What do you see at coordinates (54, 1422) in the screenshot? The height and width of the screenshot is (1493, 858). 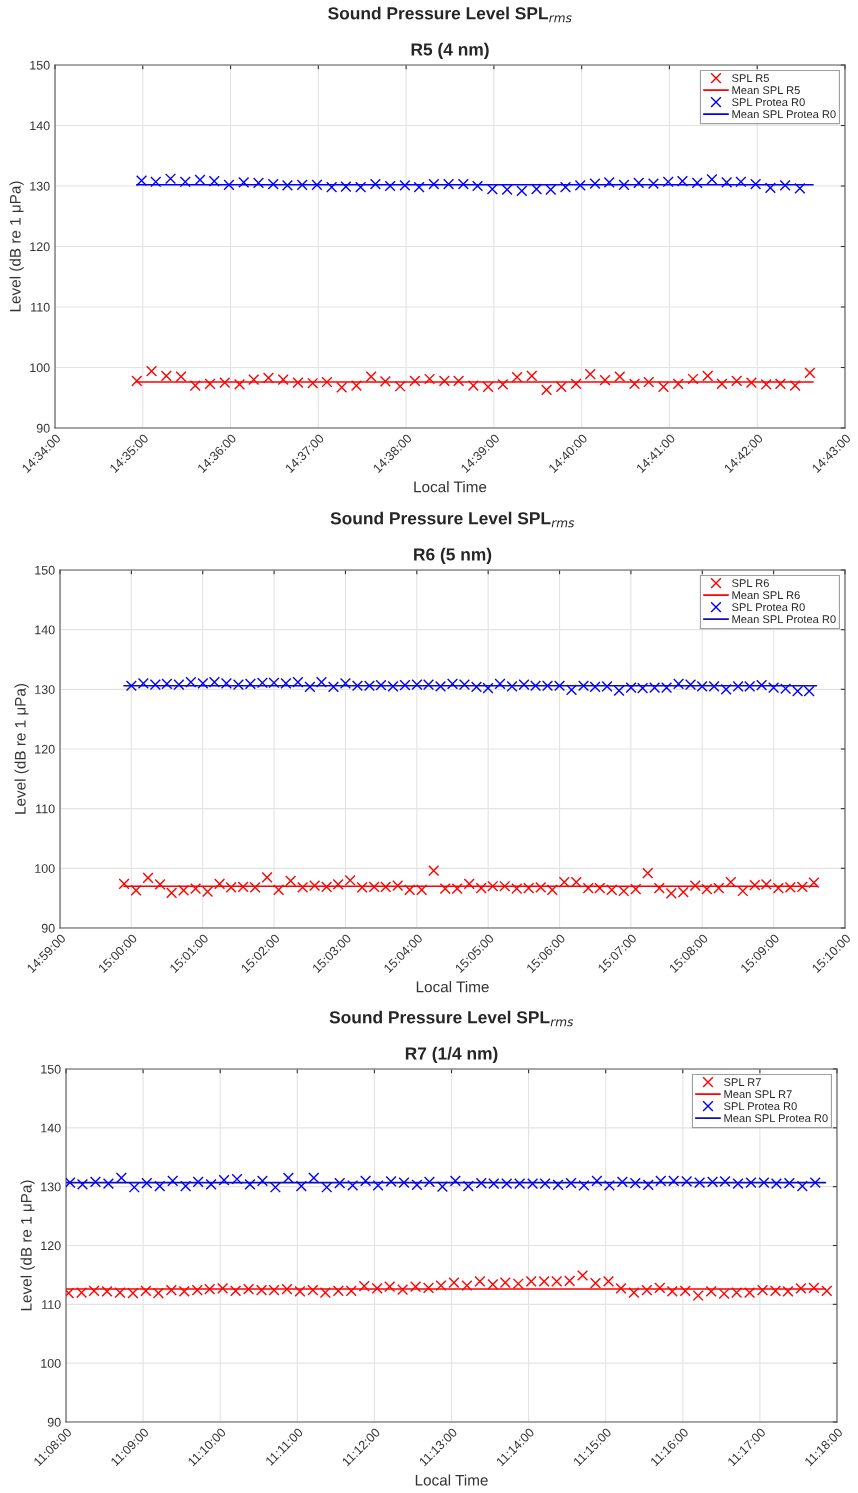 I see `y-tick-label: 90` at bounding box center [54, 1422].